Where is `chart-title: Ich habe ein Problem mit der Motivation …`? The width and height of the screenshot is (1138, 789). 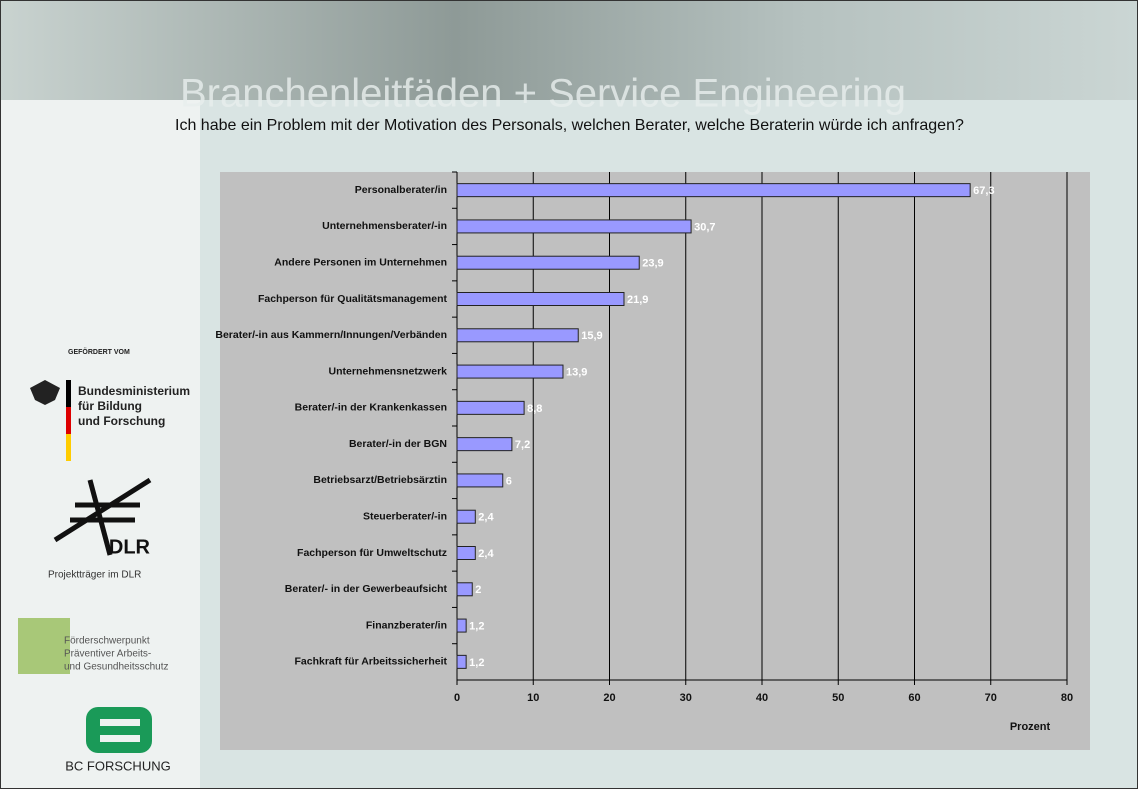 chart-title: Ich habe ein Problem mit der Motivation … is located at coordinates (569, 125).